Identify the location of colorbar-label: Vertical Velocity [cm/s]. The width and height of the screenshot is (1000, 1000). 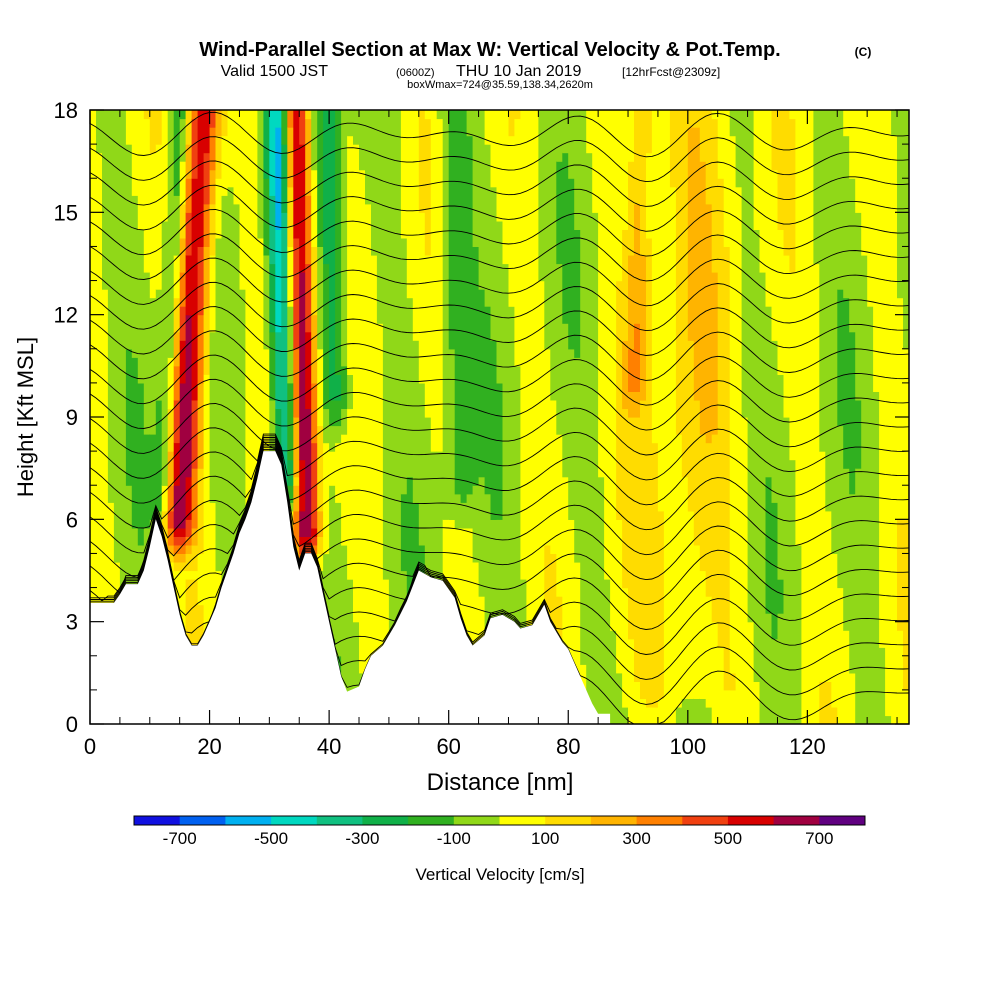
(499, 874).